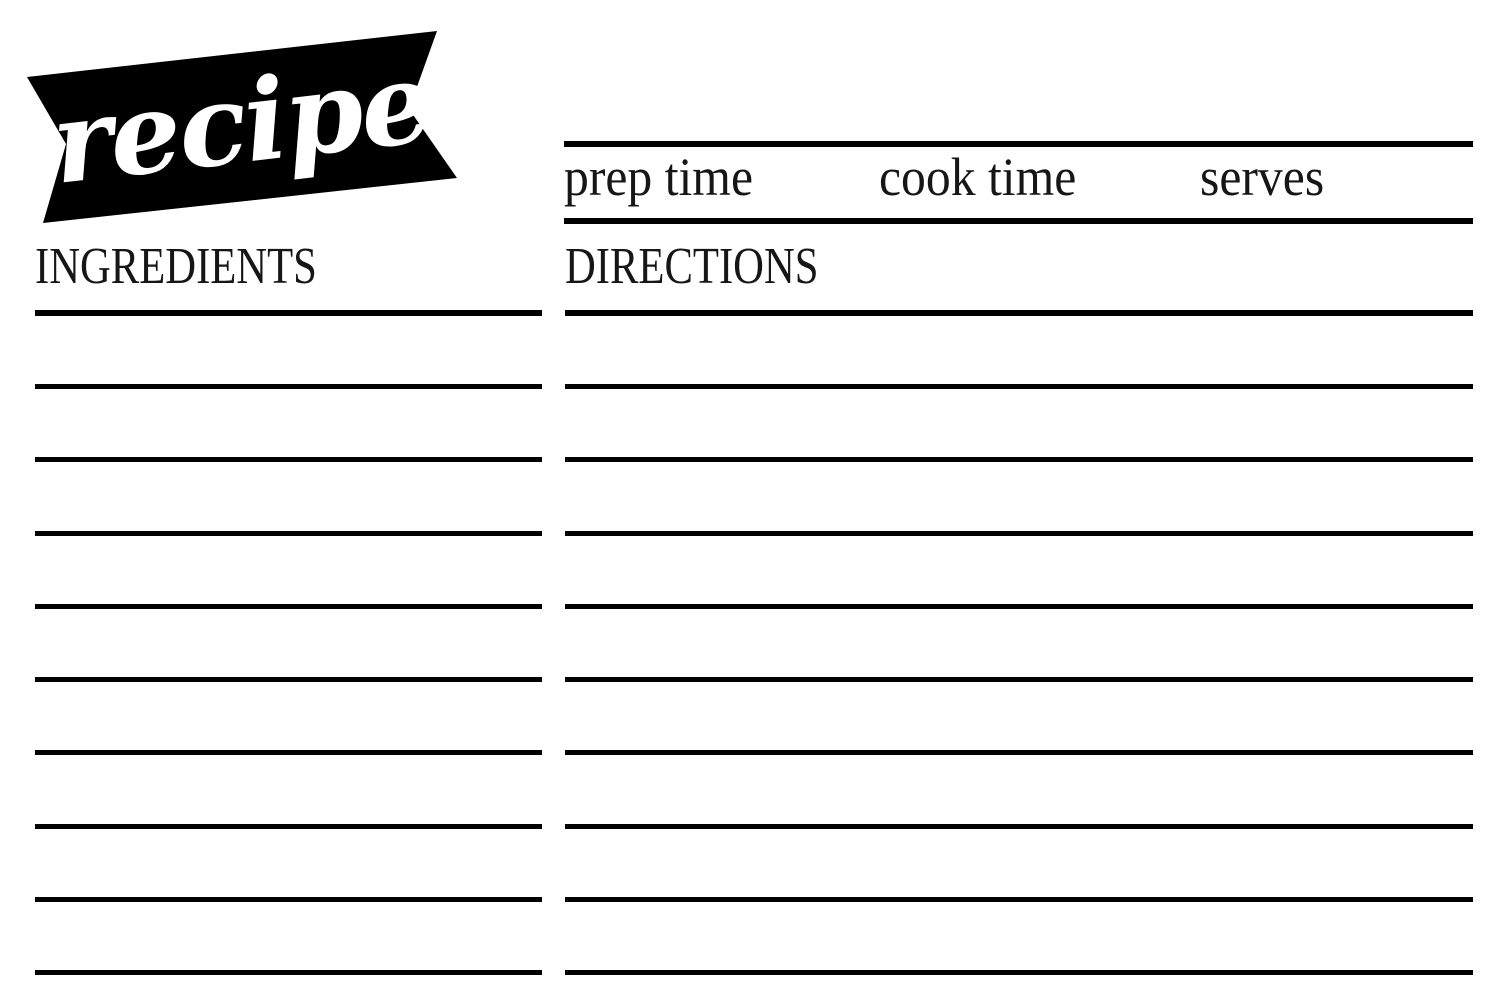 Image resolution: width=1500 pixels, height=1000 pixels. Describe the element at coordinates (1018, 221) in the screenshot. I see `header-bottom-rule` at that location.